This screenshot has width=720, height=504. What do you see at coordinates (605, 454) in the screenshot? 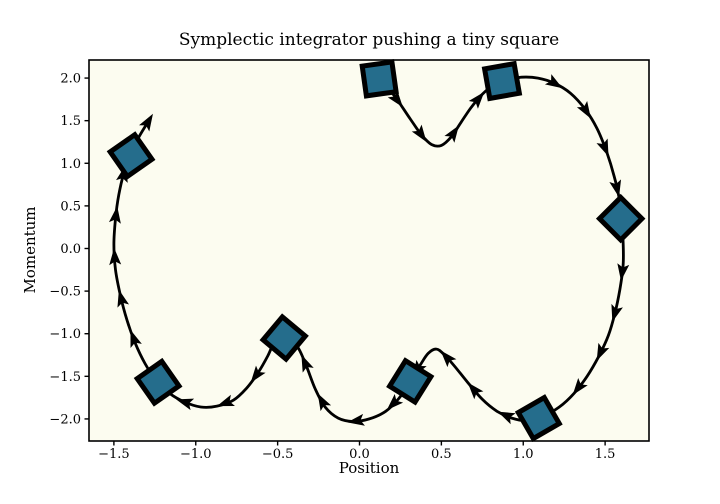
I see `x-tick-label: 1.5` at bounding box center [605, 454].